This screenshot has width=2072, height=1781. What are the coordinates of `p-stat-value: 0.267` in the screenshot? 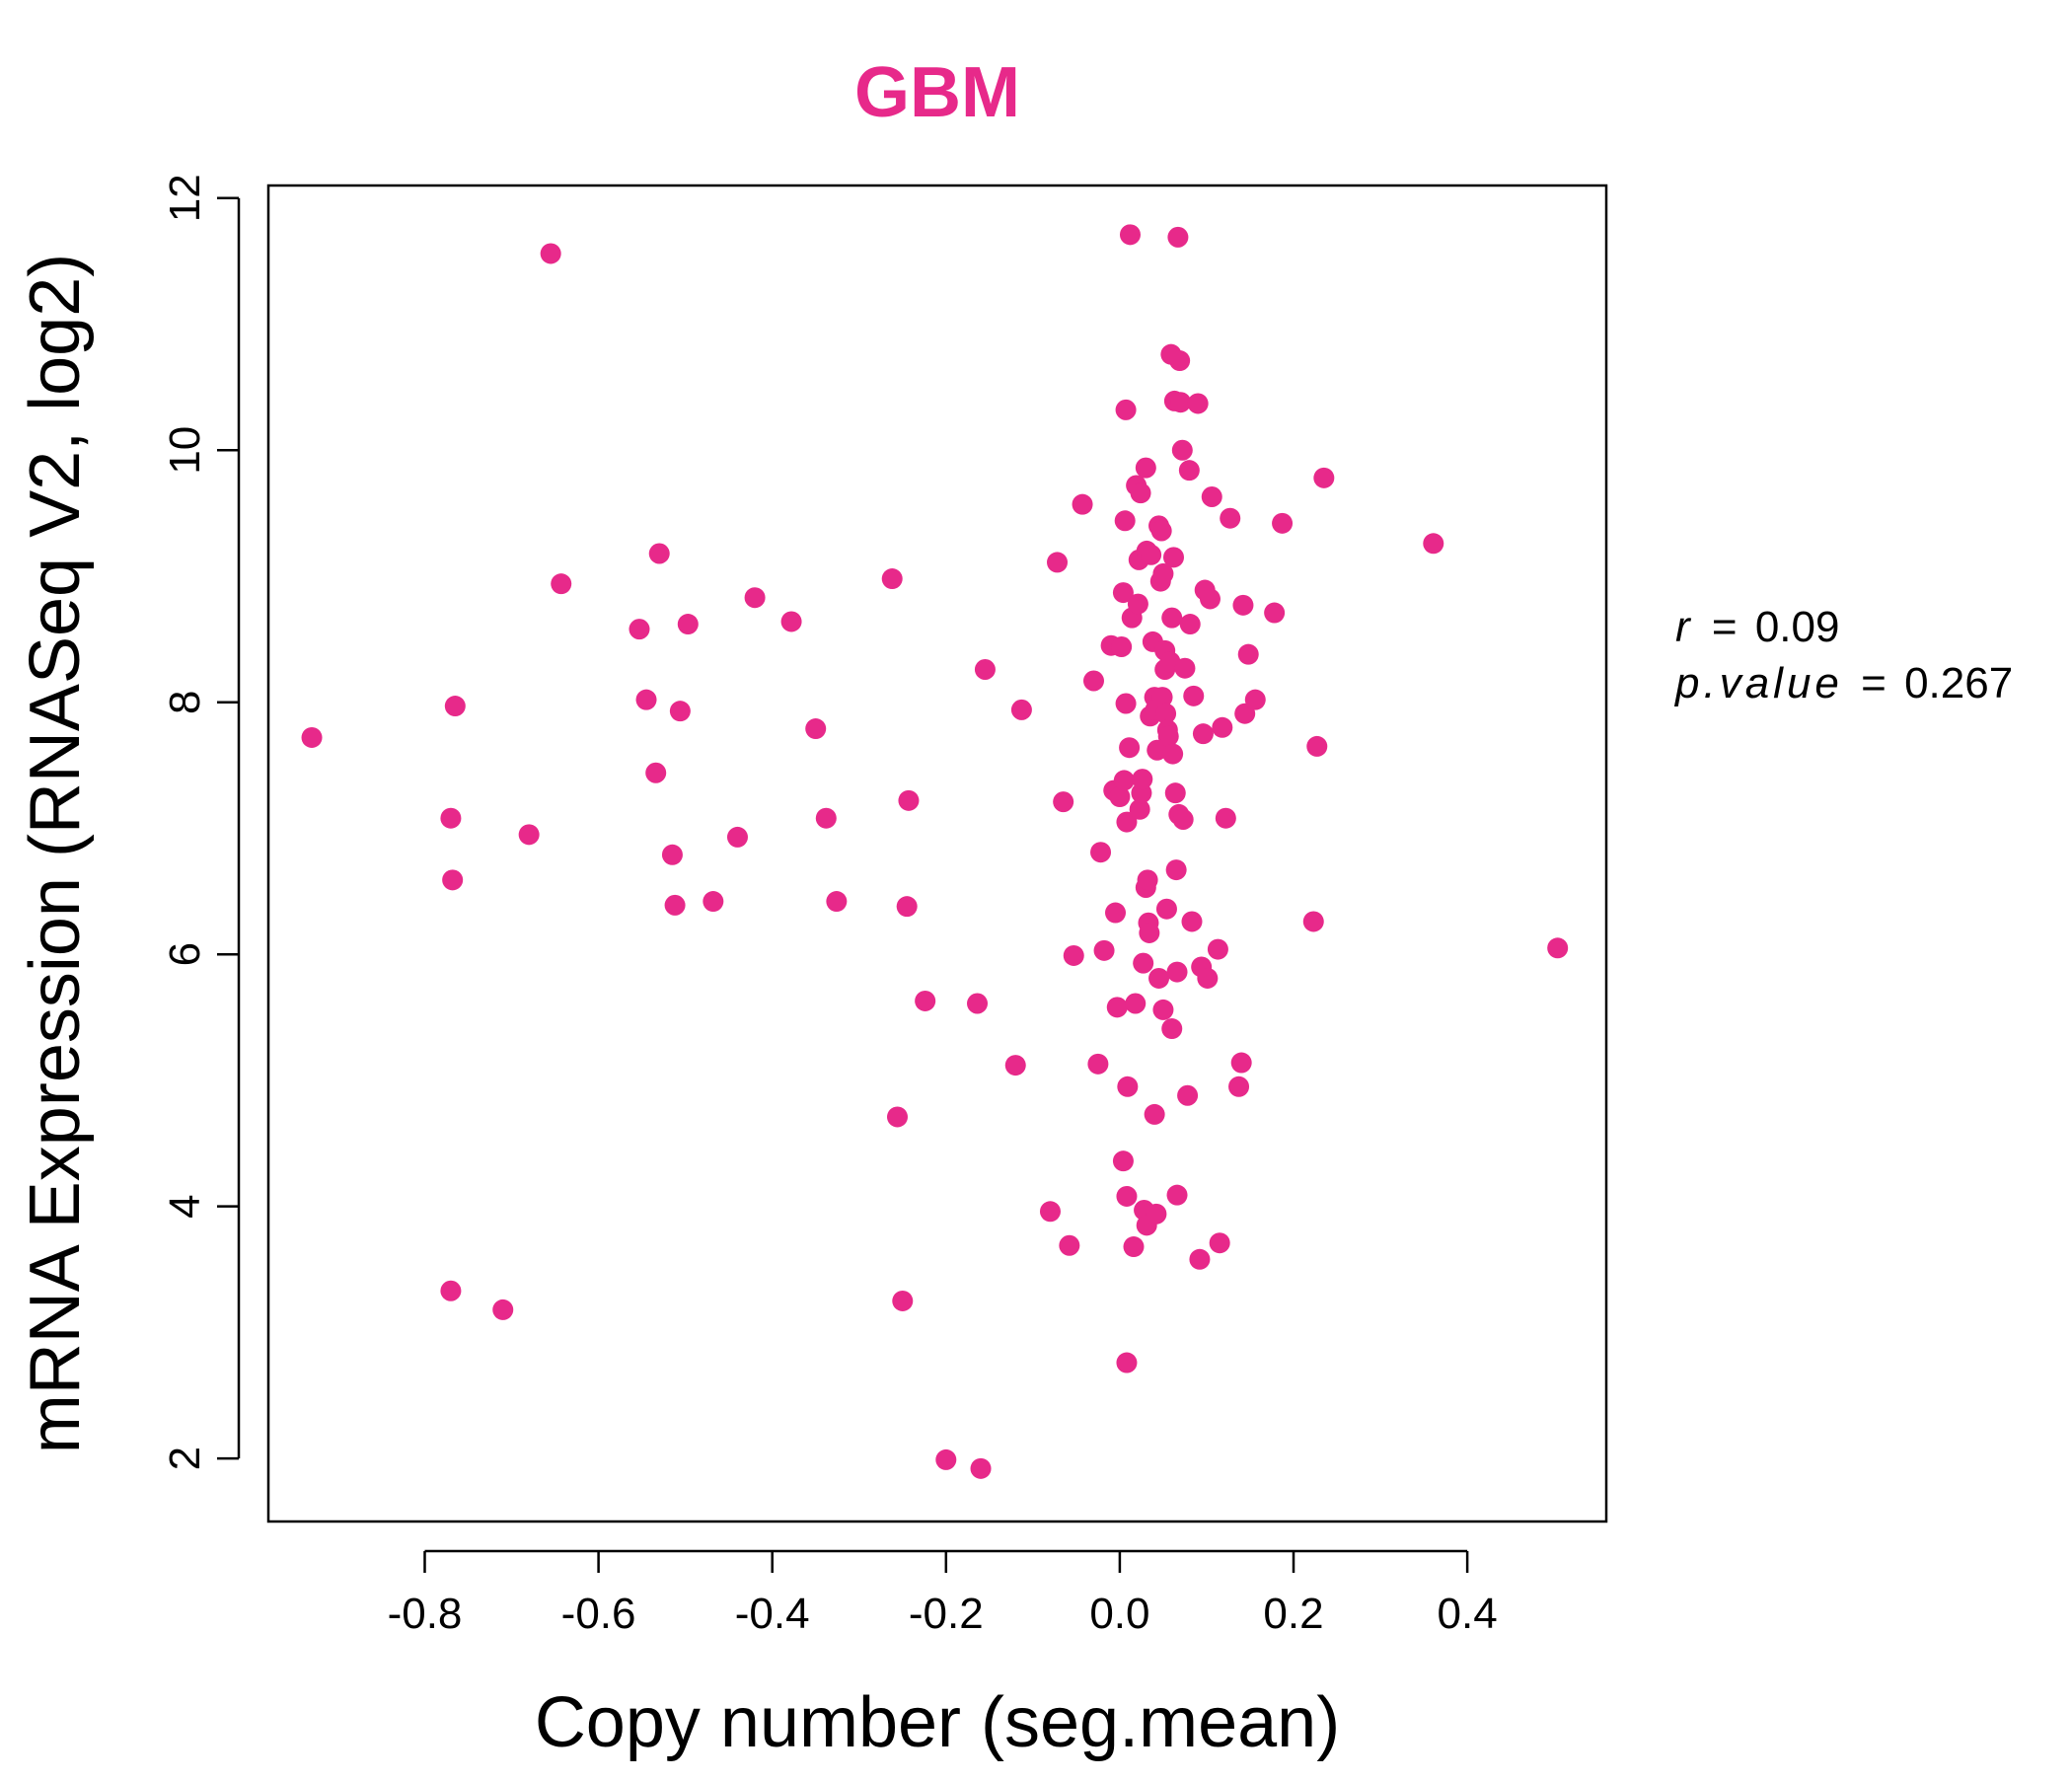 It's located at (1959, 683).